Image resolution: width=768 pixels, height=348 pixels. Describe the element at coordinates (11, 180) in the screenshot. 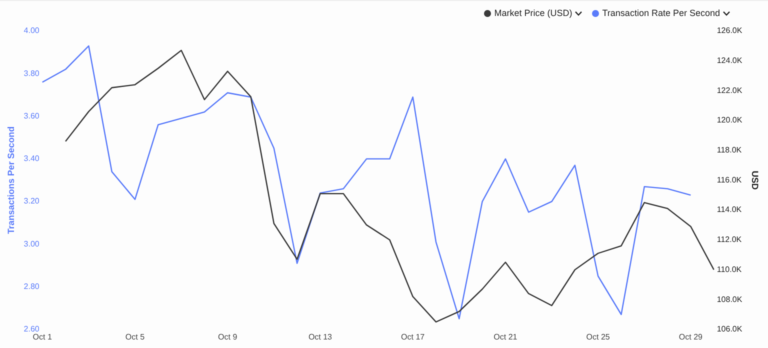

I see `y-axis-title: Transactions Per Second` at that location.